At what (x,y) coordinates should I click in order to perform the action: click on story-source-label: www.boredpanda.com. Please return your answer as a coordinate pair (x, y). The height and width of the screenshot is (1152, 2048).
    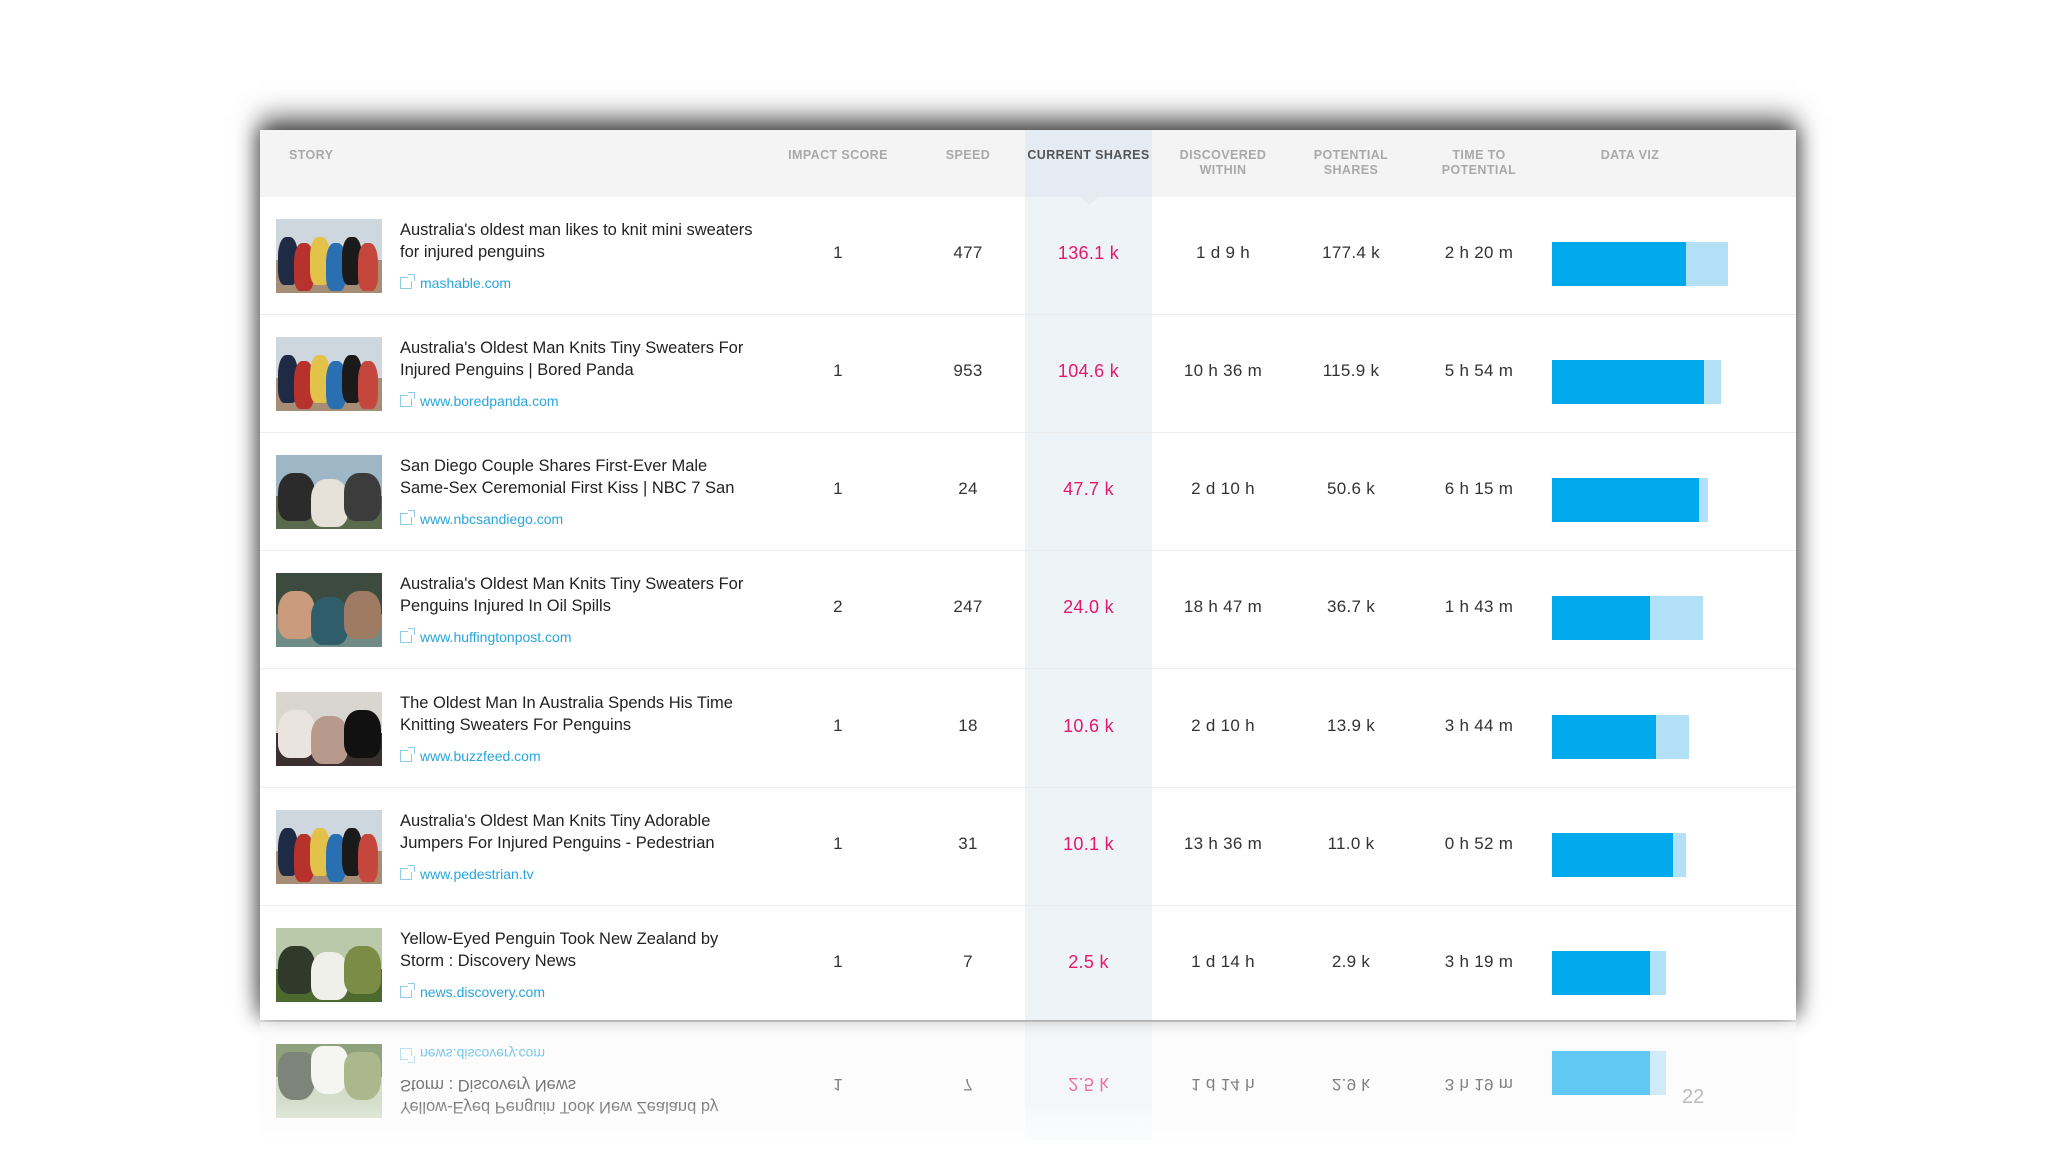
    Looking at the image, I should click on (489, 401).